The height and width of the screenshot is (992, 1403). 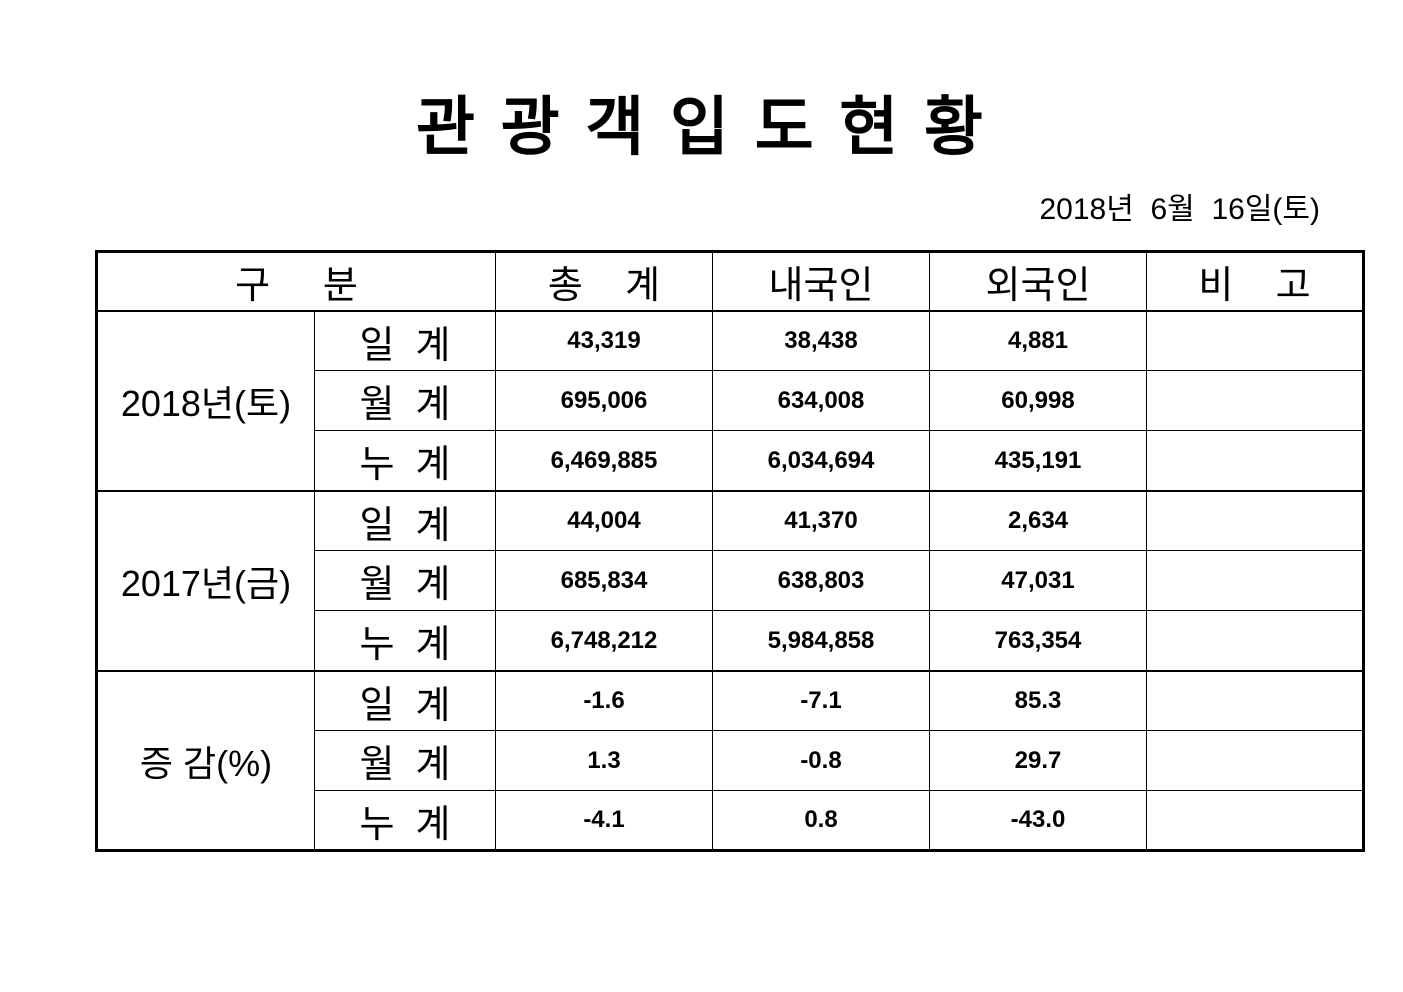 I want to click on cell-foreign: 85.3, so click(x=1038, y=700).